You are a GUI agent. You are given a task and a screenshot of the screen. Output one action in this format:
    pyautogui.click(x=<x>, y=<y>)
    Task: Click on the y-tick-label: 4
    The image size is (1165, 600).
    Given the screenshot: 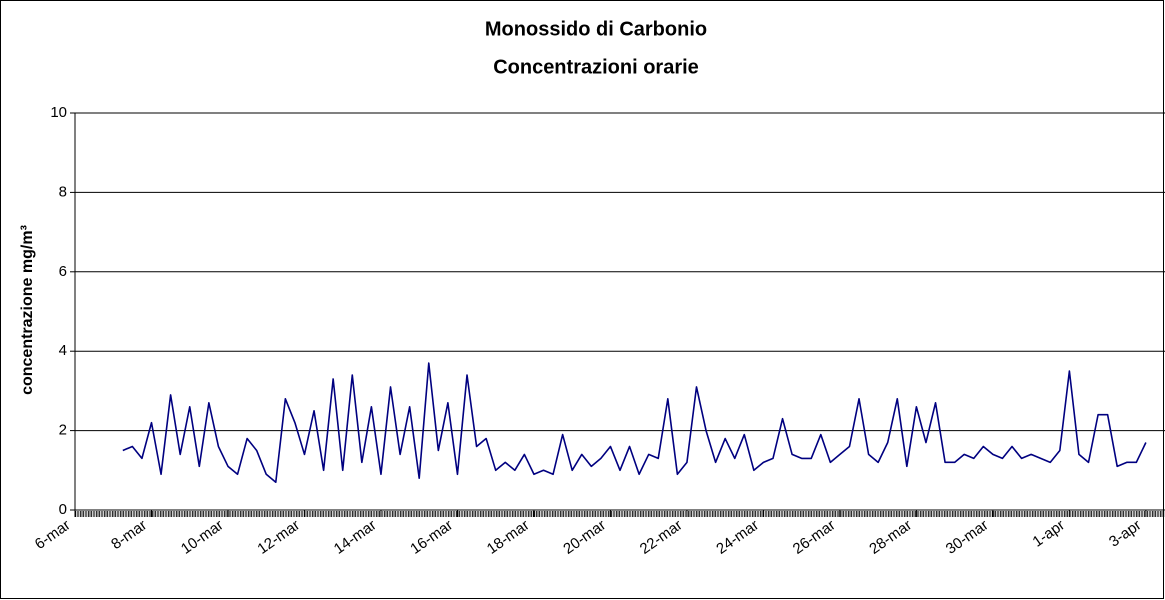 What is the action you would take?
    pyautogui.click(x=63, y=350)
    